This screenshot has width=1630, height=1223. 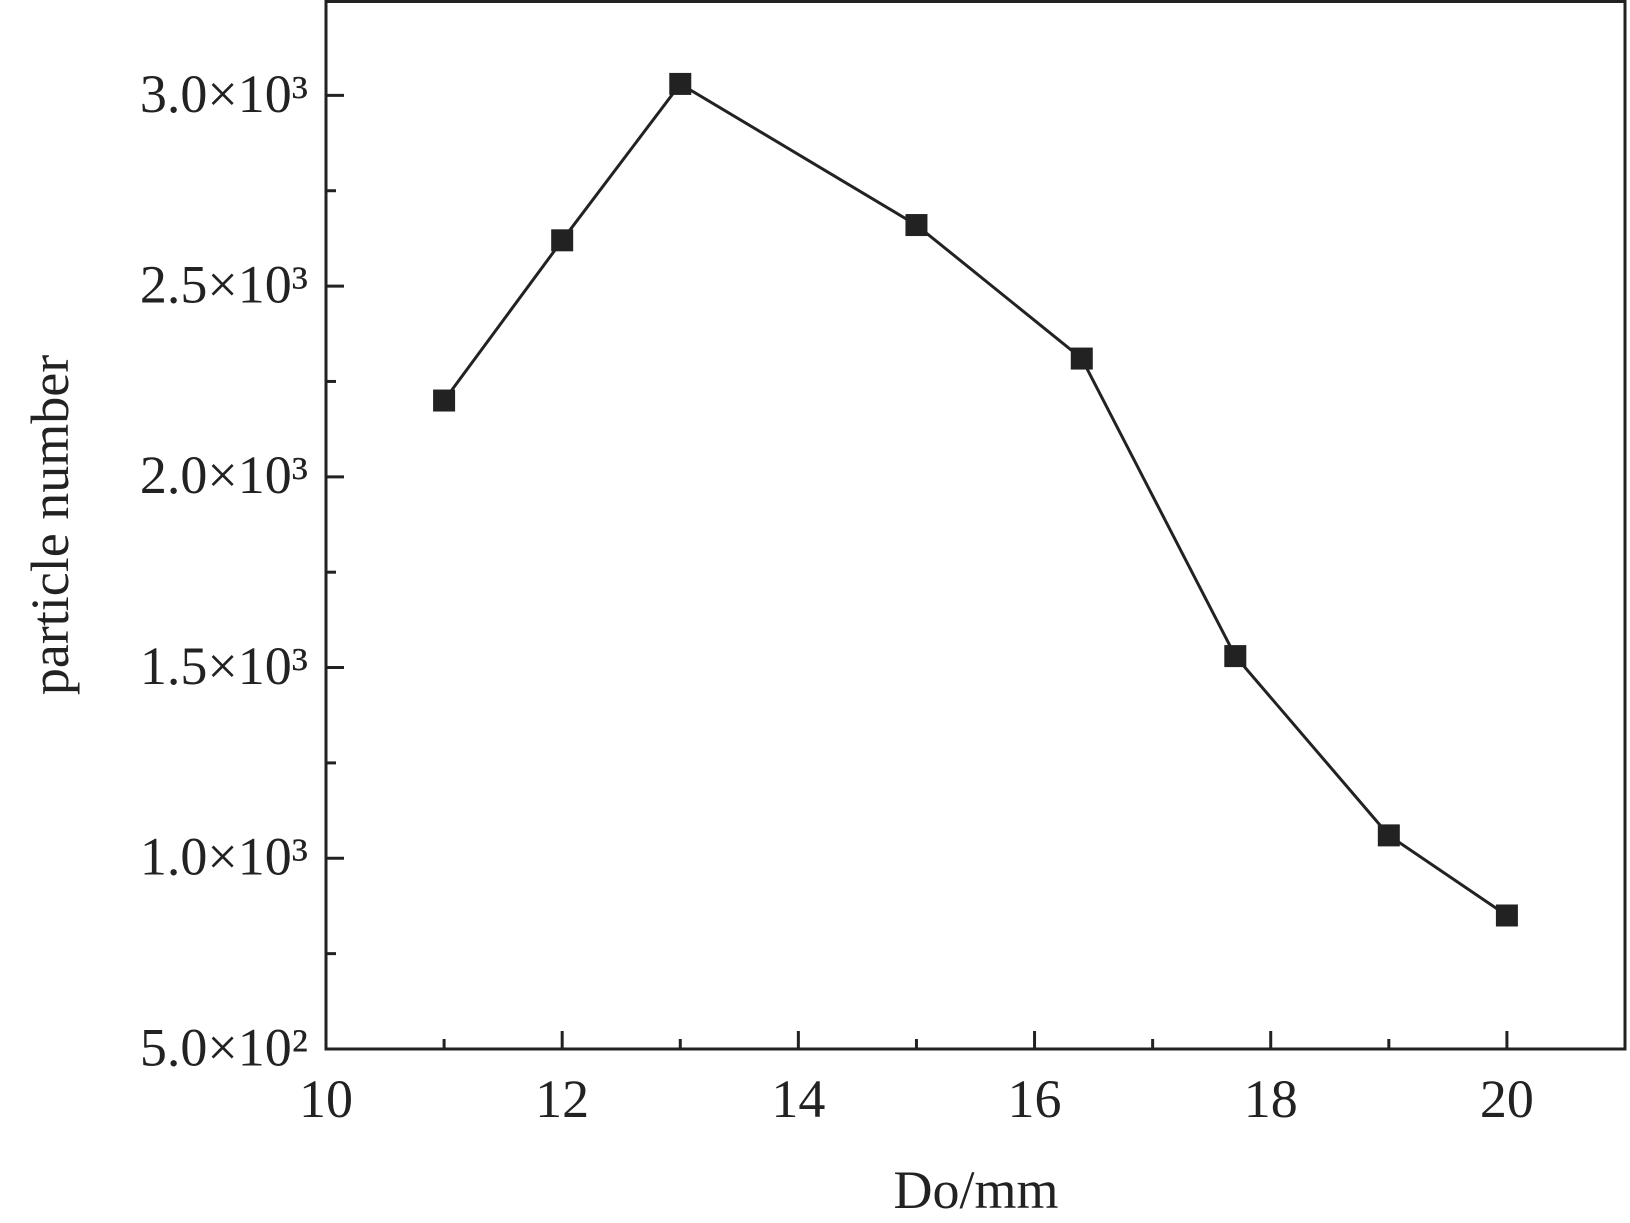 I want to click on x-tick-label: 16, so click(x=1035, y=1099).